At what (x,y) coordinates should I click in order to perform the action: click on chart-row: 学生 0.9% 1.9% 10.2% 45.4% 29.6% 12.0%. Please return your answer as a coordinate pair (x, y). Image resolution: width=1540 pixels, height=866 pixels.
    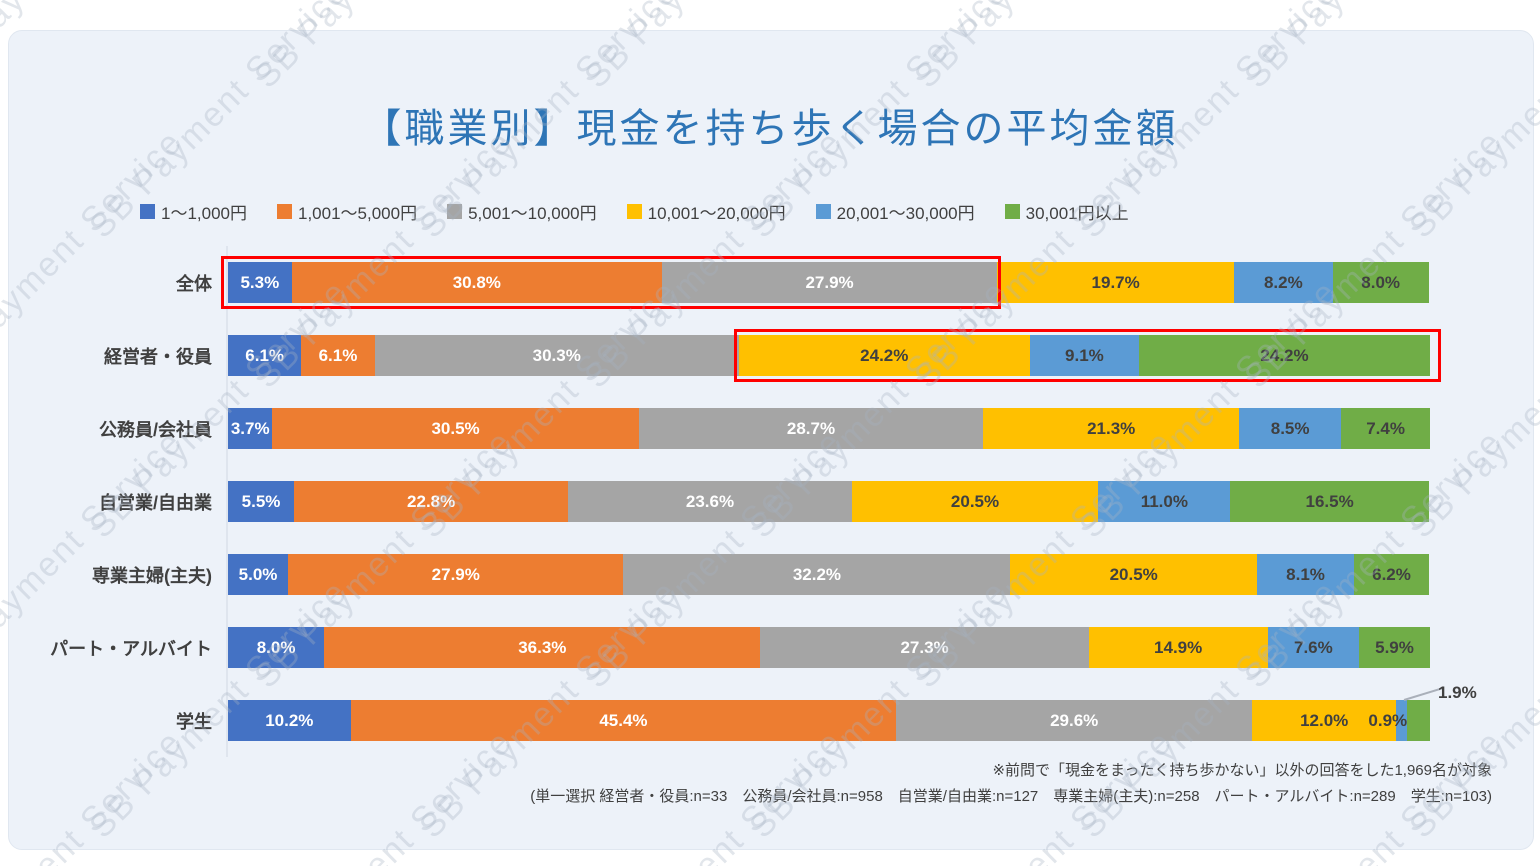
    Looking at the image, I should click on (738, 720).